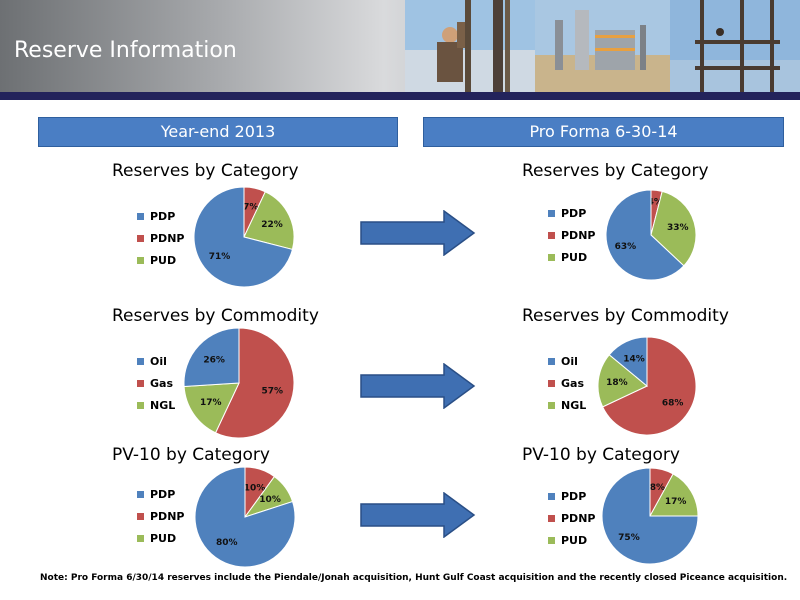 Image resolution: width=800 pixels, height=600 pixels. Describe the element at coordinates (602, 46) in the screenshot. I see `refinery-photo` at that location.